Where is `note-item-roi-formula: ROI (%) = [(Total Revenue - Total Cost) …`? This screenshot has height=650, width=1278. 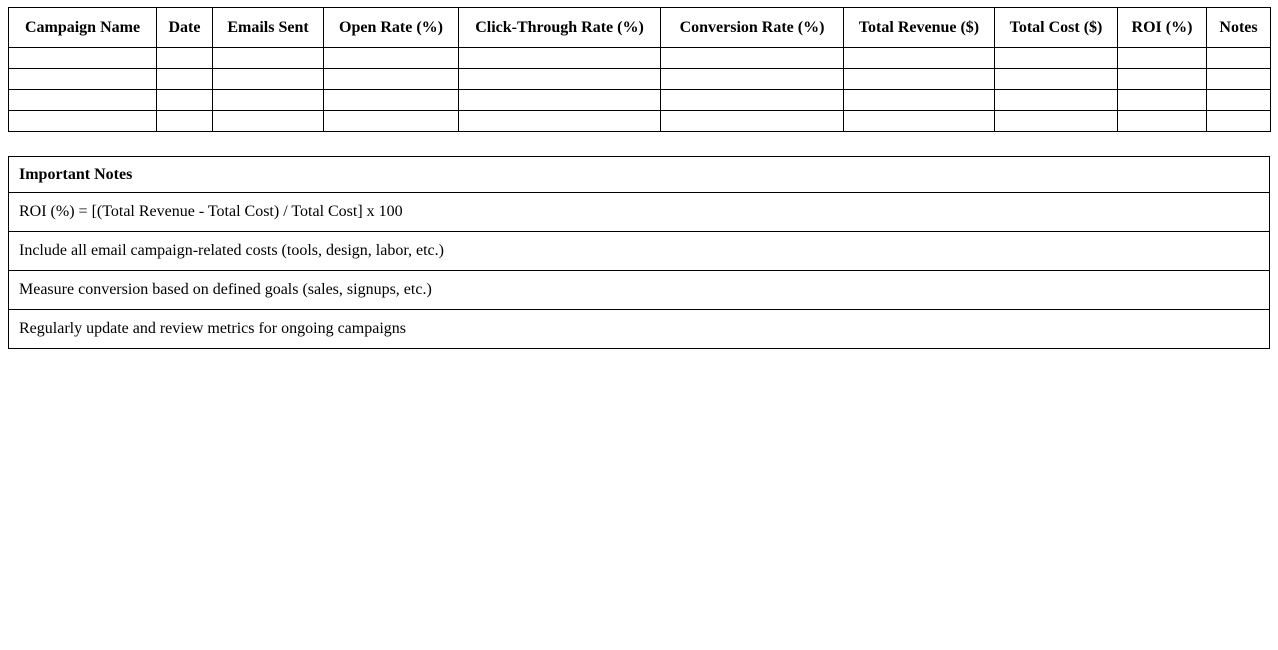 note-item-roi-formula: ROI (%) = [(Total Revenue - Total Cost) … is located at coordinates (639, 212).